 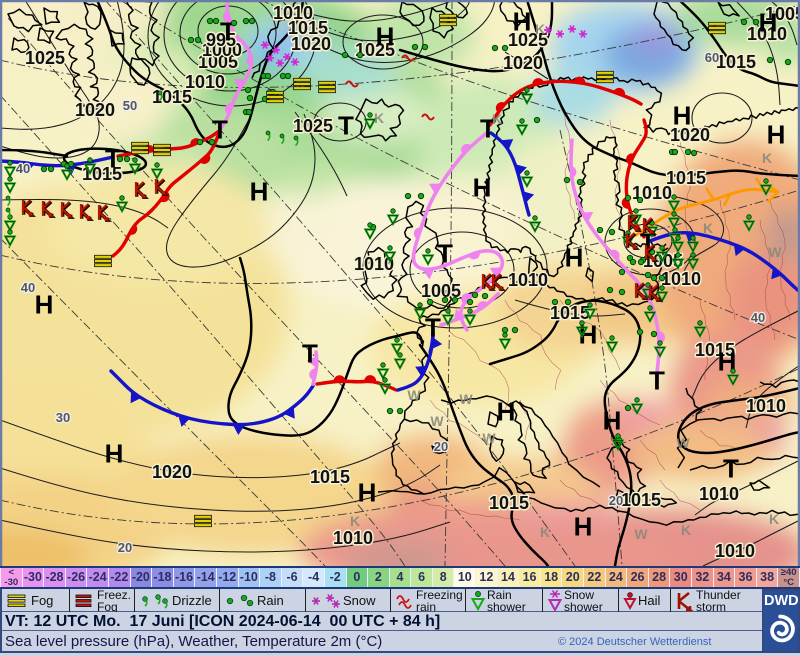 I want to click on svg-text: 60, so click(x=712, y=57).